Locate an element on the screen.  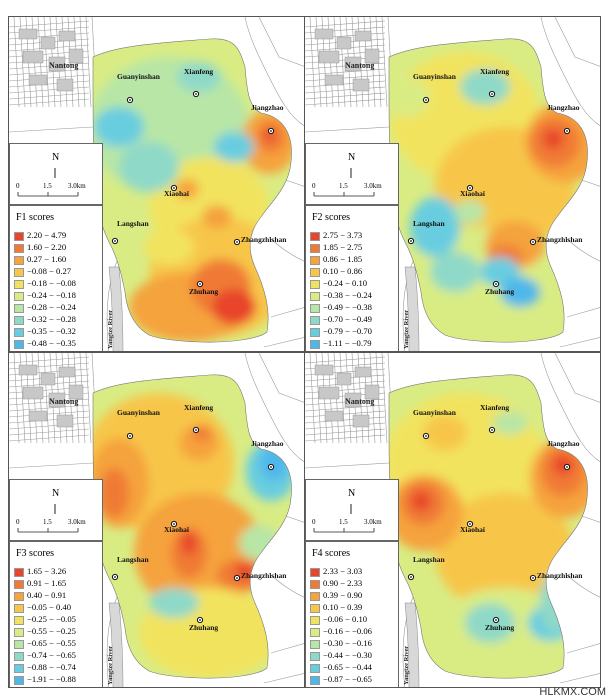
legend-row: −0.24 − 0.10 is located at coordinates (338, 283).